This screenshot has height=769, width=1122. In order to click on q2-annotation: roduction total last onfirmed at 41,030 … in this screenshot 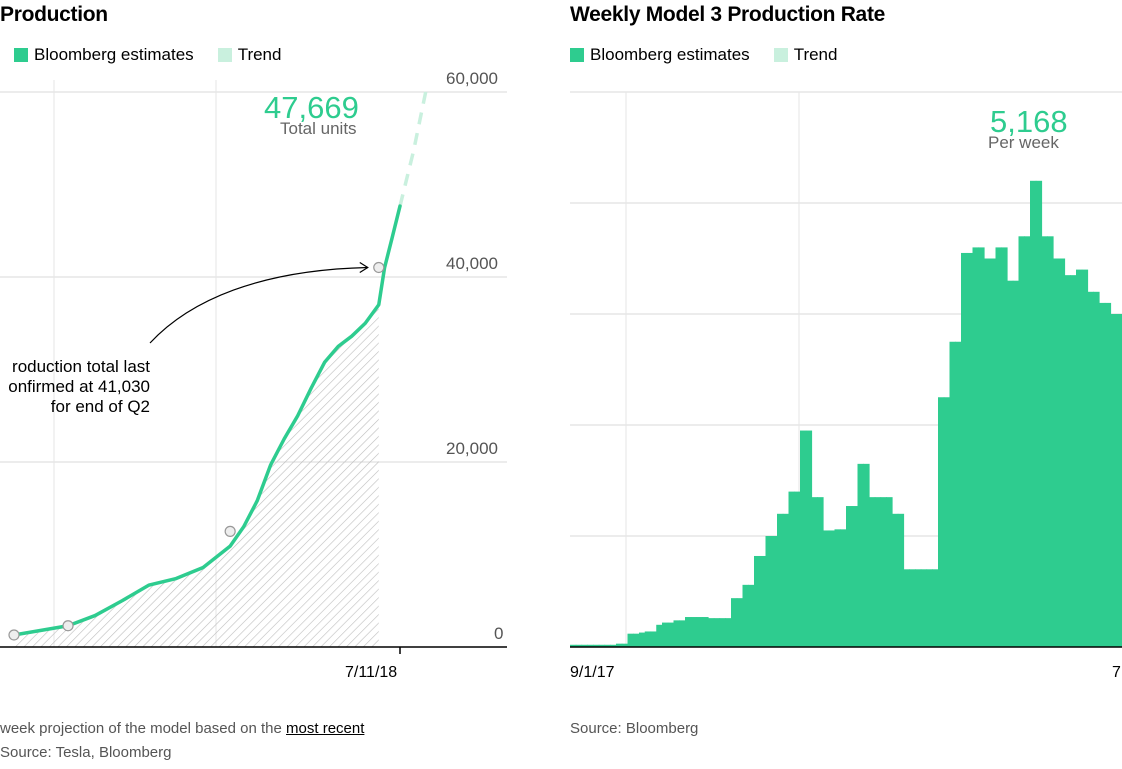, I will do `click(79, 387)`.